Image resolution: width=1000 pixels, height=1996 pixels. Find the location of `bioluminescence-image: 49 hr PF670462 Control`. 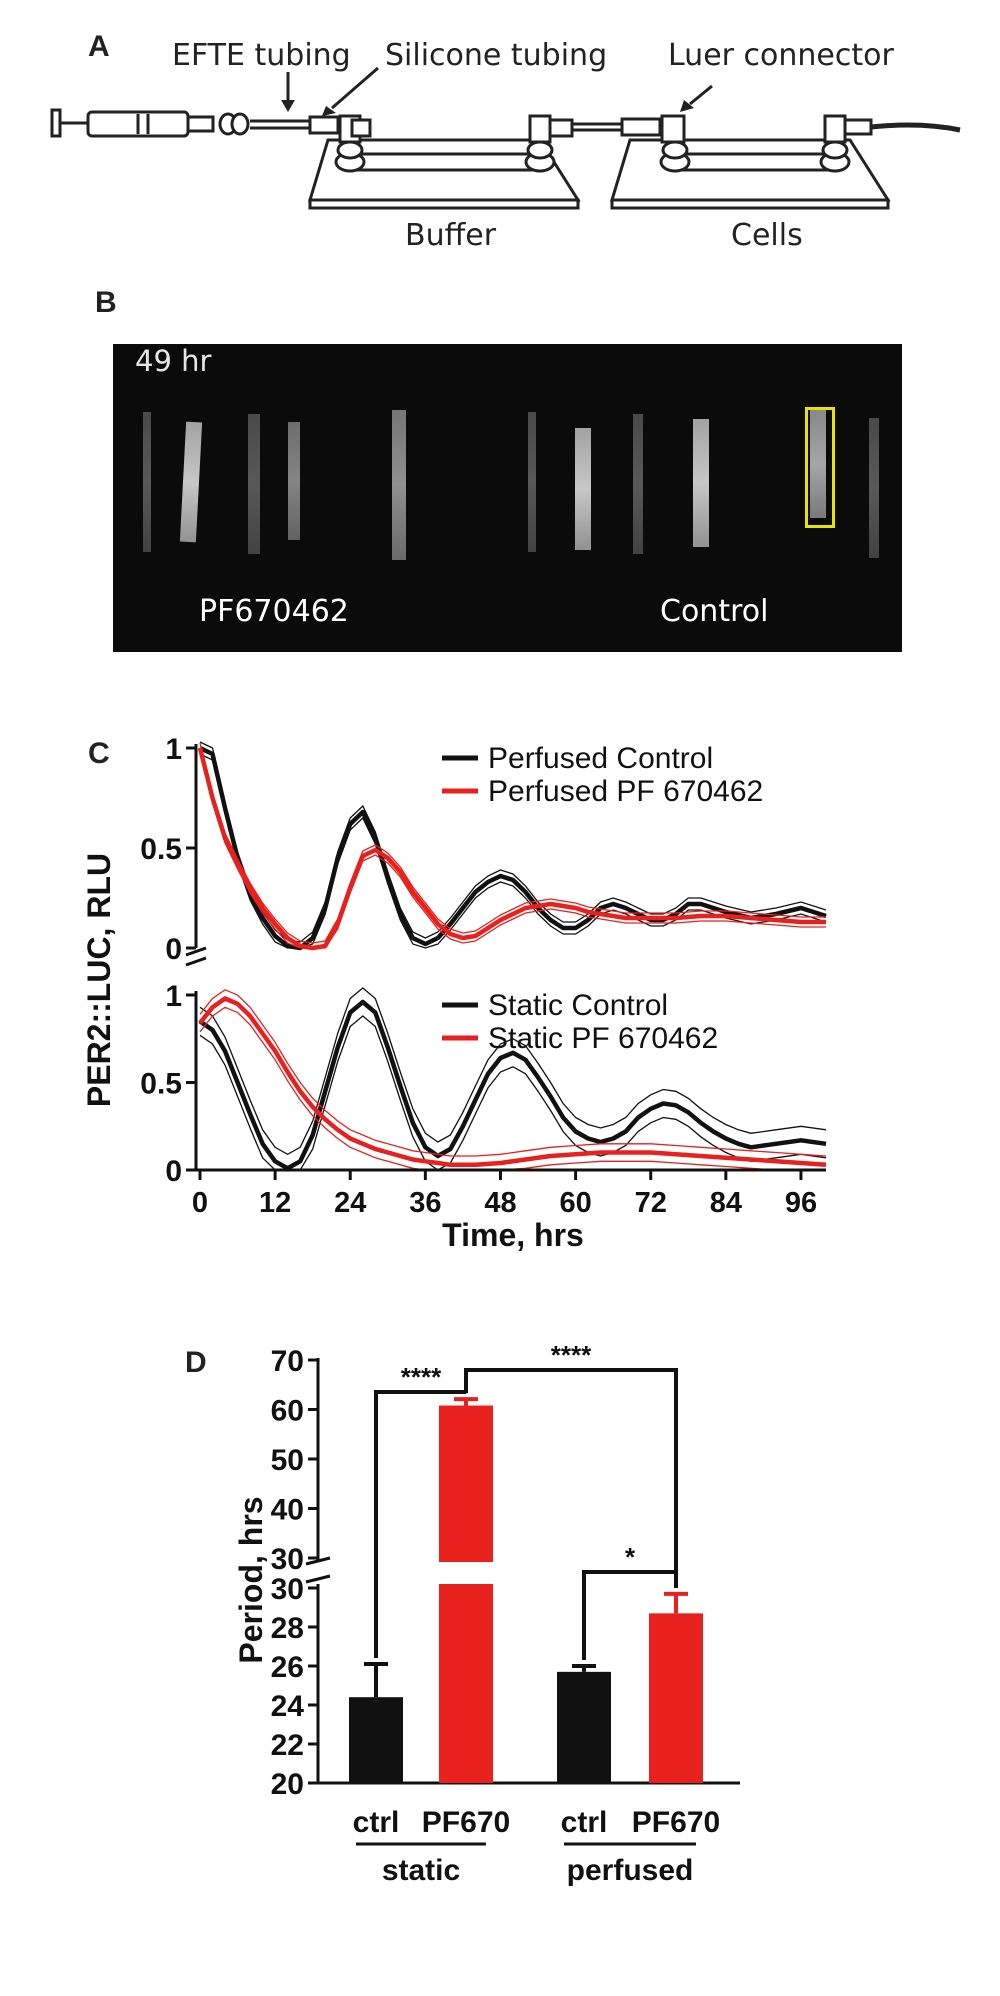

bioluminescence-image: 49 hr PF670462 Control is located at coordinates (507, 498).